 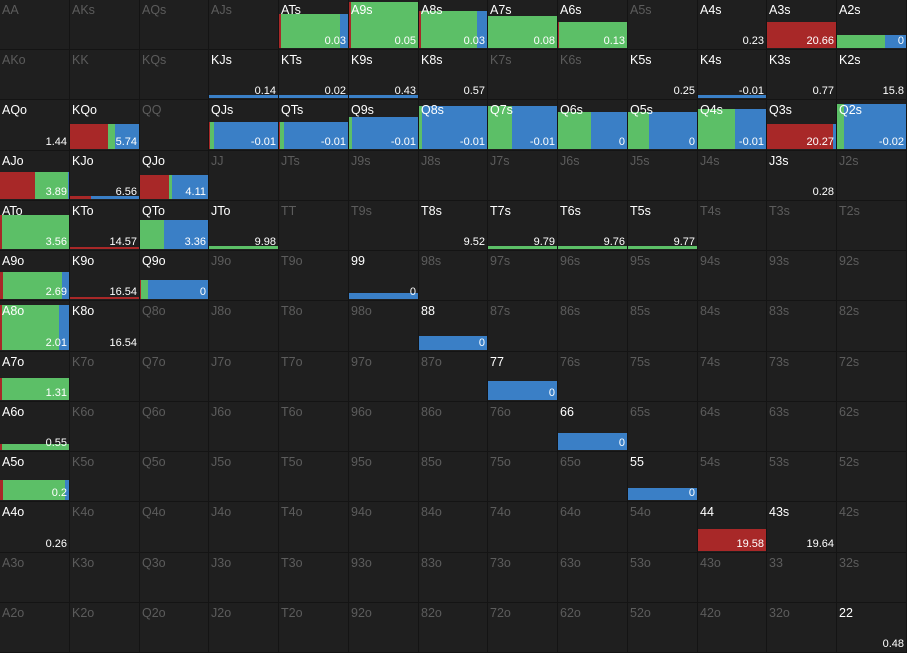 I want to click on hand-cell-a8o: A8o 2.01, so click(x=35, y=326).